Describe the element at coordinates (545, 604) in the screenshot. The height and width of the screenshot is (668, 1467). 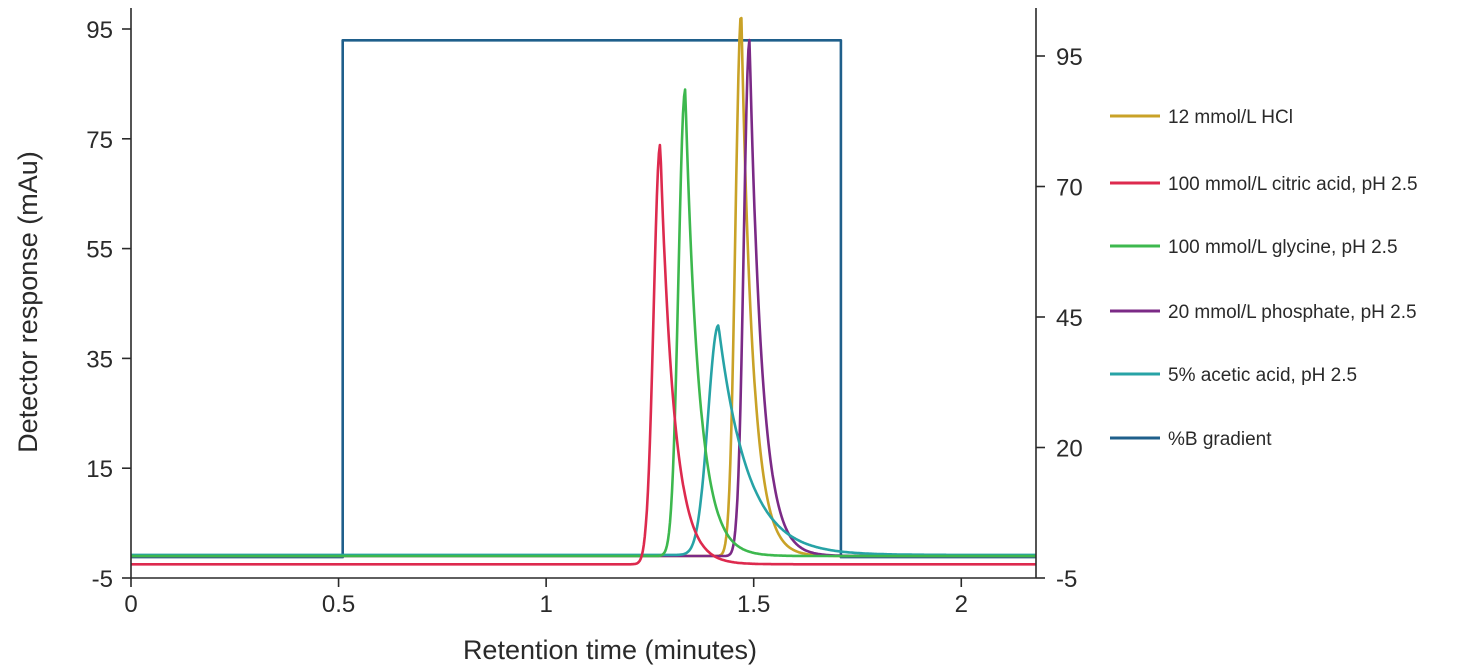
I see `x-tick-label: 1` at that location.